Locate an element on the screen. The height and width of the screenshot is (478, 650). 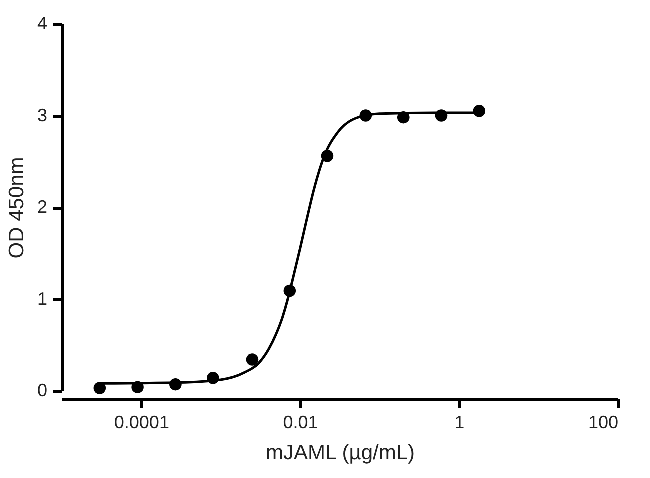
x-tick-label: 0.0001 is located at coordinates (142, 422).